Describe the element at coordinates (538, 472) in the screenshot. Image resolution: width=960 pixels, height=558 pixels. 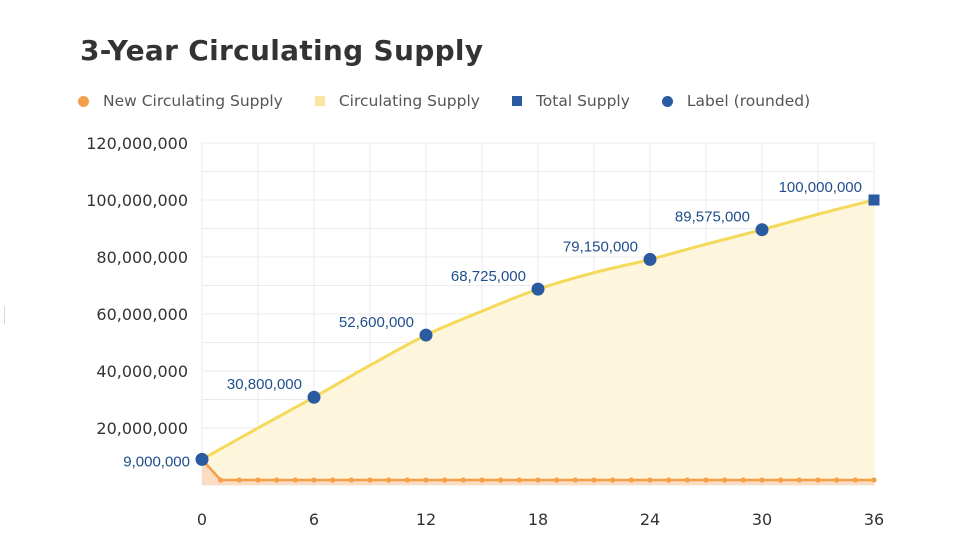
I see `new-circulating-supply-area` at that location.